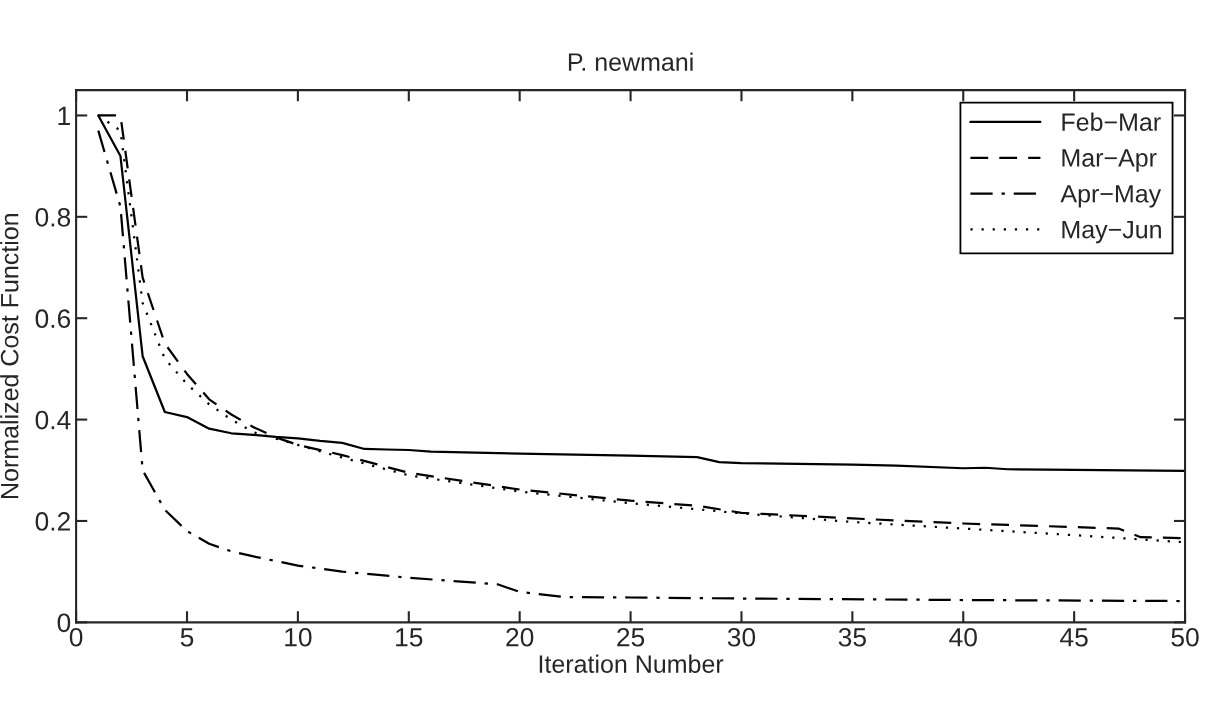 This screenshot has width=1208, height=704. What do you see at coordinates (631, 637) in the screenshot?
I see `x-tick-label: 25` at bounding box center [631, 637].